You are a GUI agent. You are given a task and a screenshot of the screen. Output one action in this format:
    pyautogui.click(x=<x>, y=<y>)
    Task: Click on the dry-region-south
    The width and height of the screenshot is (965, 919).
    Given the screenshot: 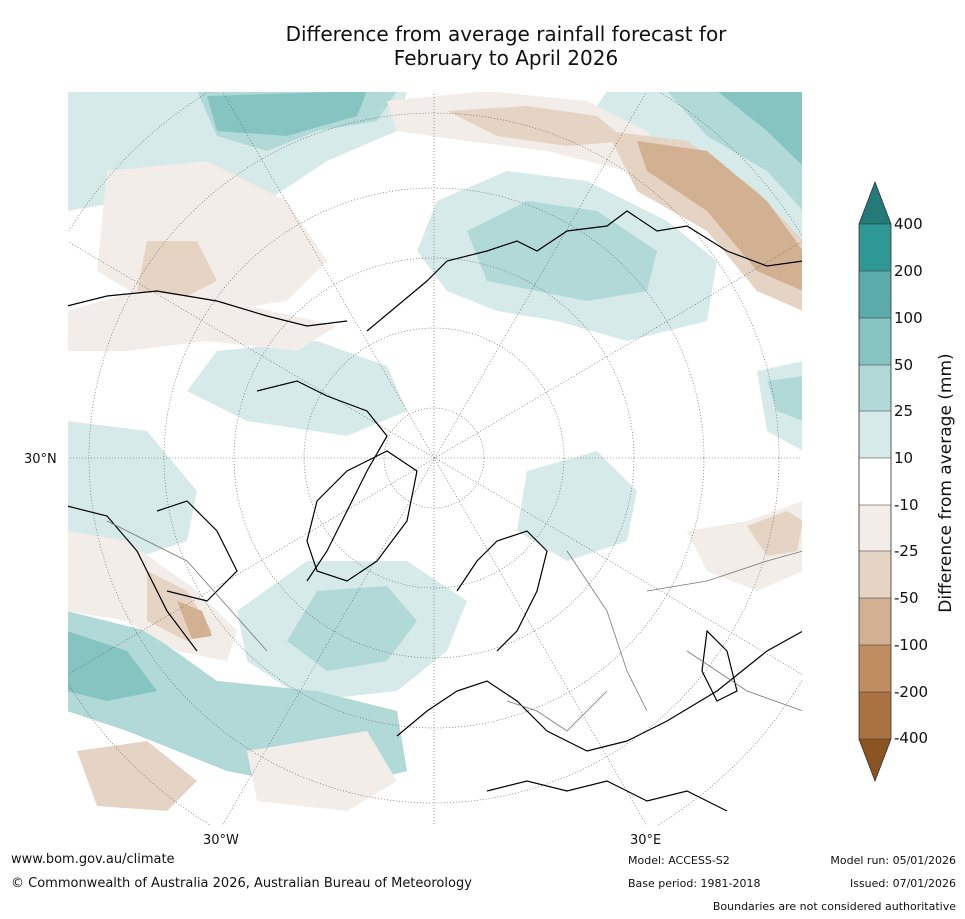 What is the action you would take?
    pyautogui.click(x=137, y=776)
    